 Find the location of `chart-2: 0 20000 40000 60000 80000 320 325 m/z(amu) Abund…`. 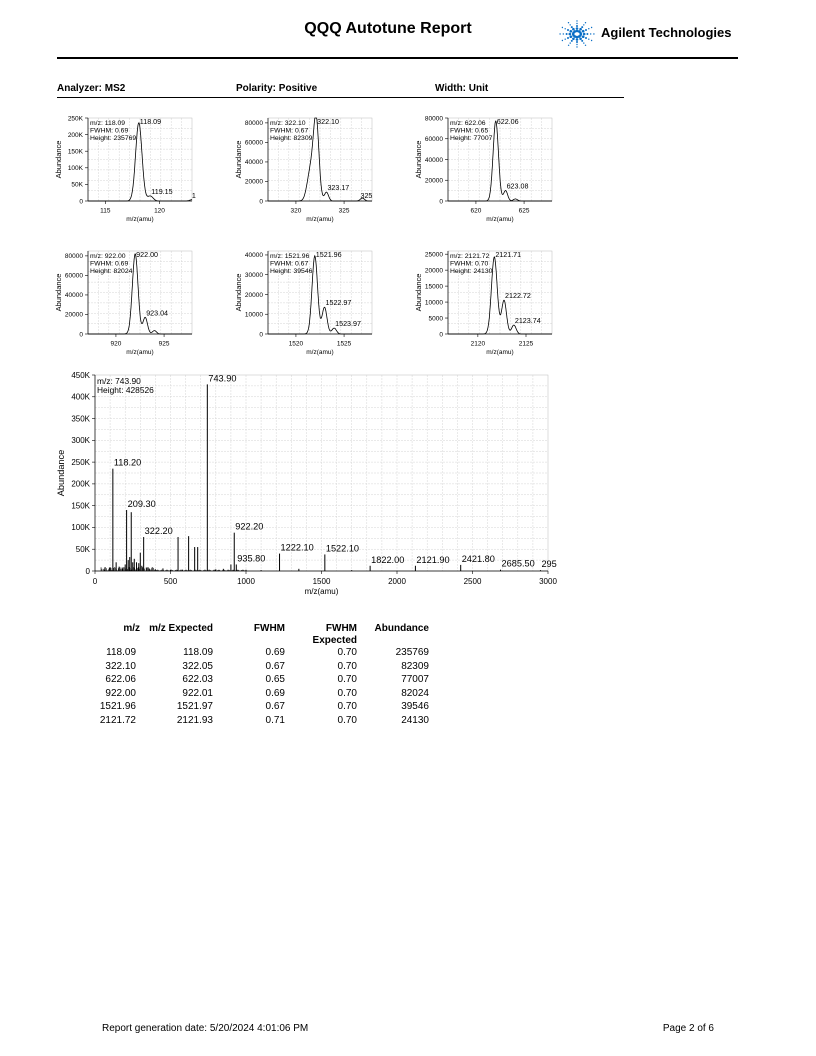

chart-2: 0 20000 40000 60000 80000 320 325 m/z(amu) Abund… is located at coordinates (303, 170).